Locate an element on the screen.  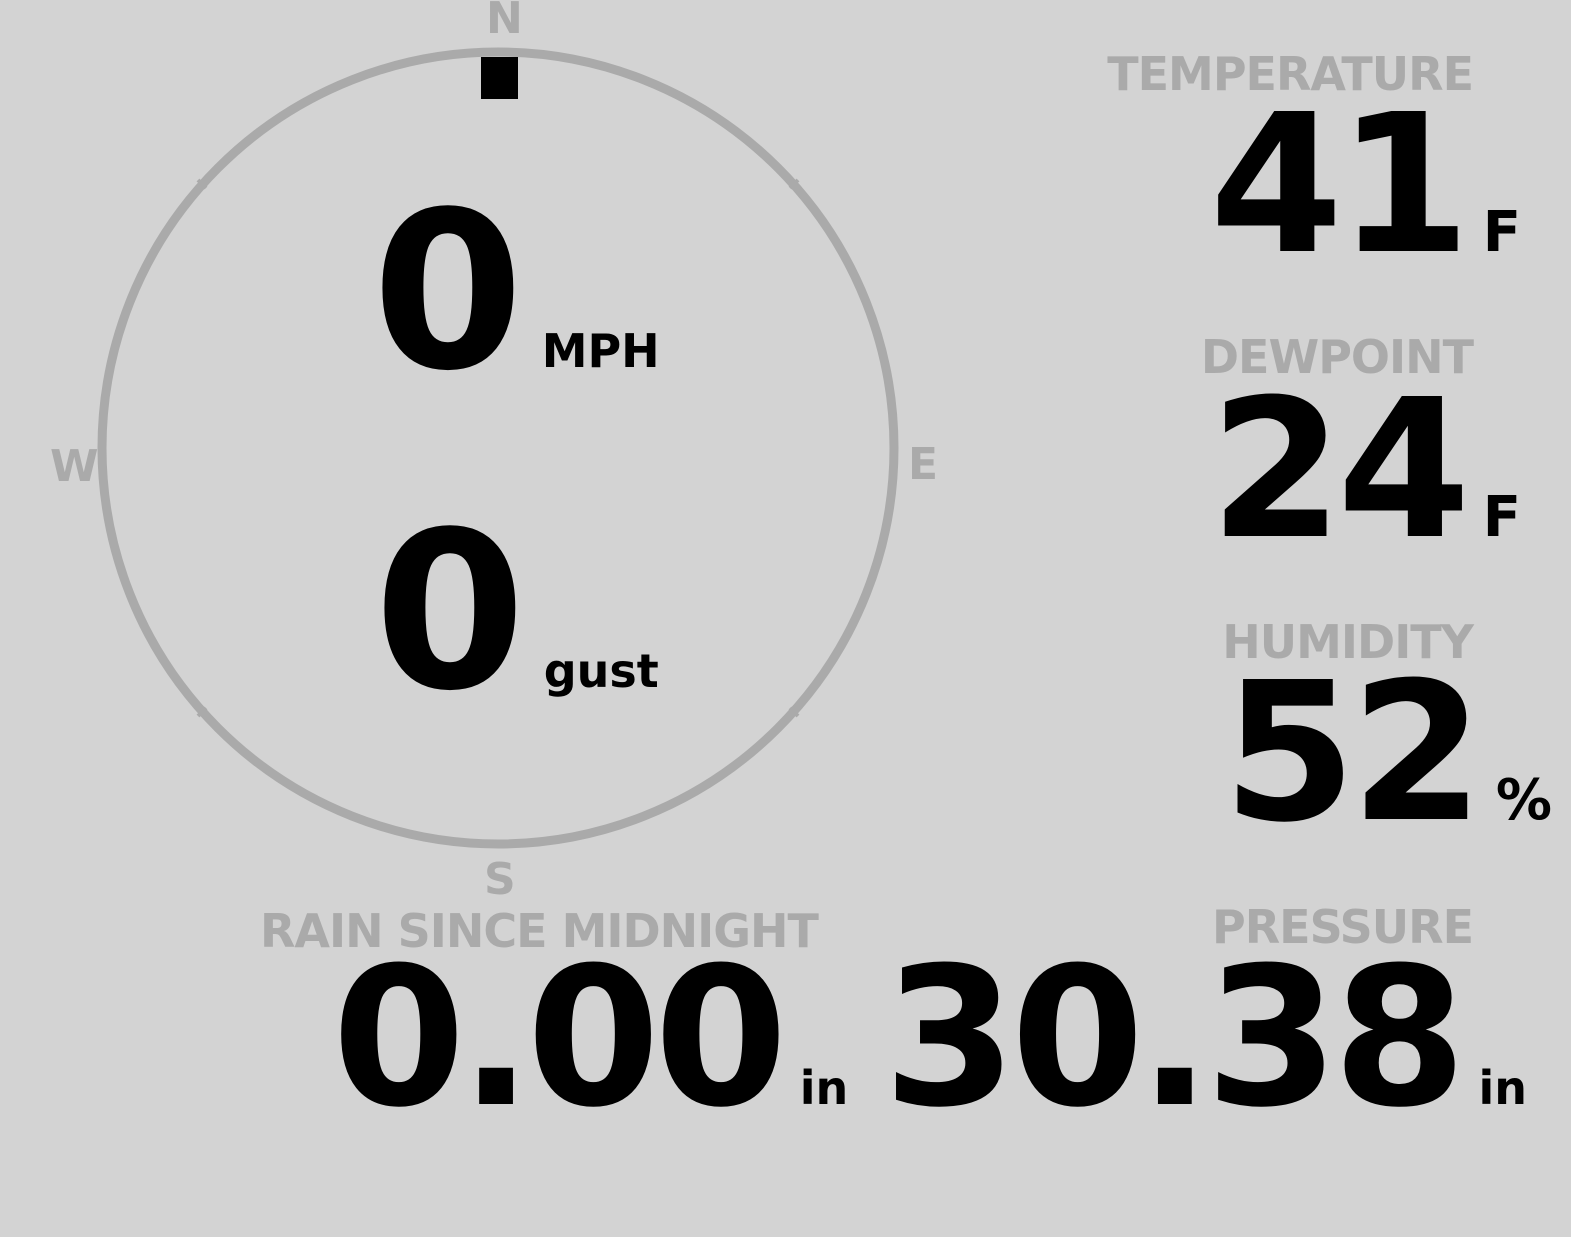
humidity-reading: 52 % is located at coordinates (1387, 754).